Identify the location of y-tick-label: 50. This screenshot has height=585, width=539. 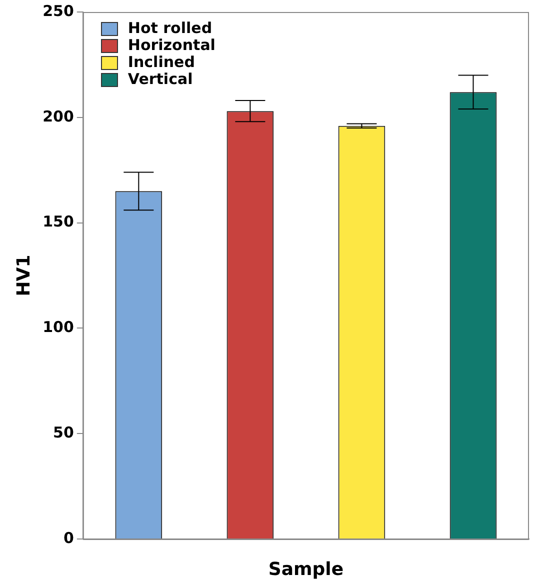
(63, 432).